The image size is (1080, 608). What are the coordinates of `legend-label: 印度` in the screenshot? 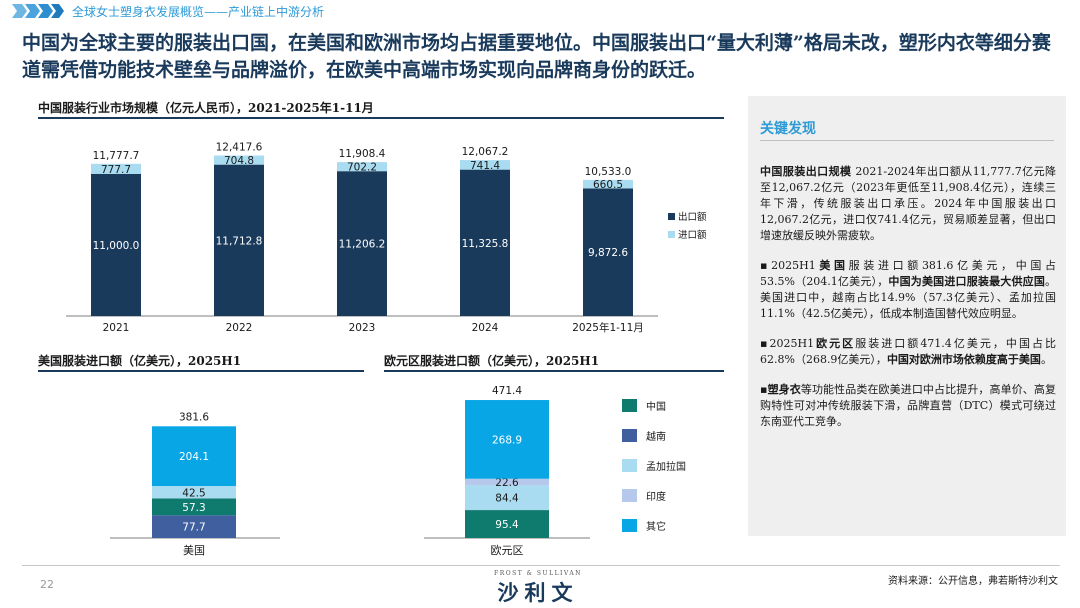 It's located at (656, 496).